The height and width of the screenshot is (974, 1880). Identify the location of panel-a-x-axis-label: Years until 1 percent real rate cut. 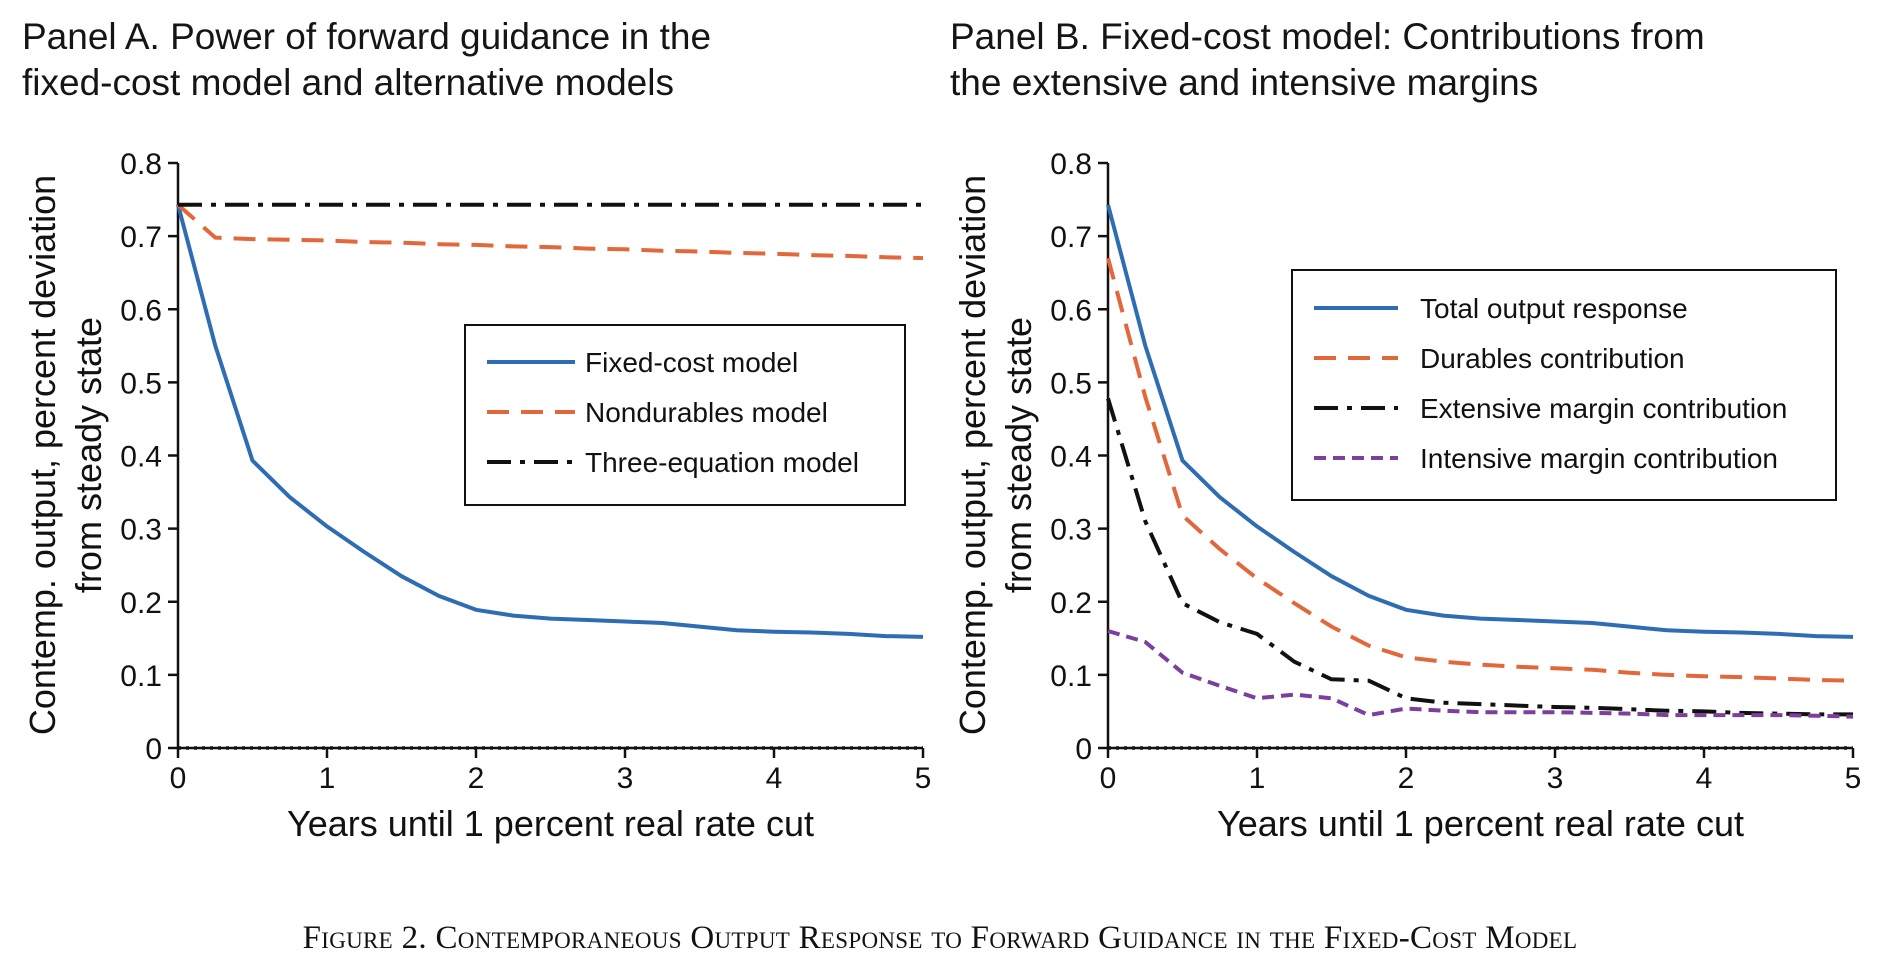
(550, 823).